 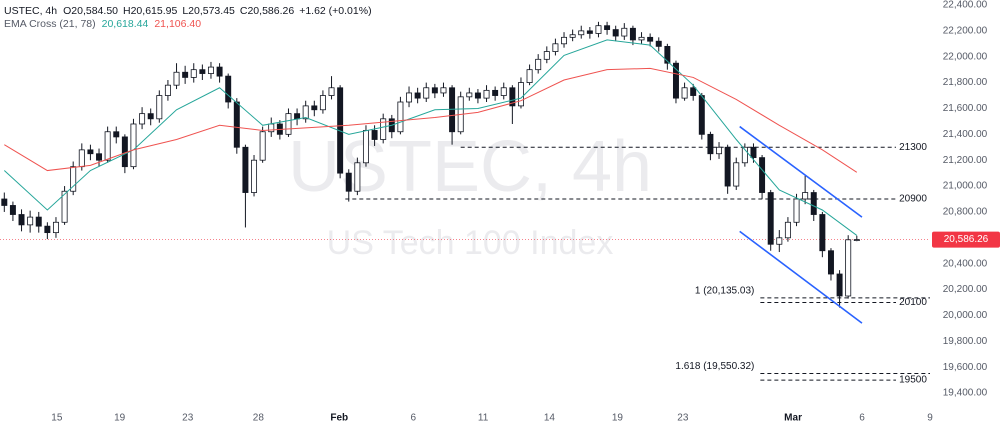 I want to click on ohlc-label: C, so click(x=244, y=11).